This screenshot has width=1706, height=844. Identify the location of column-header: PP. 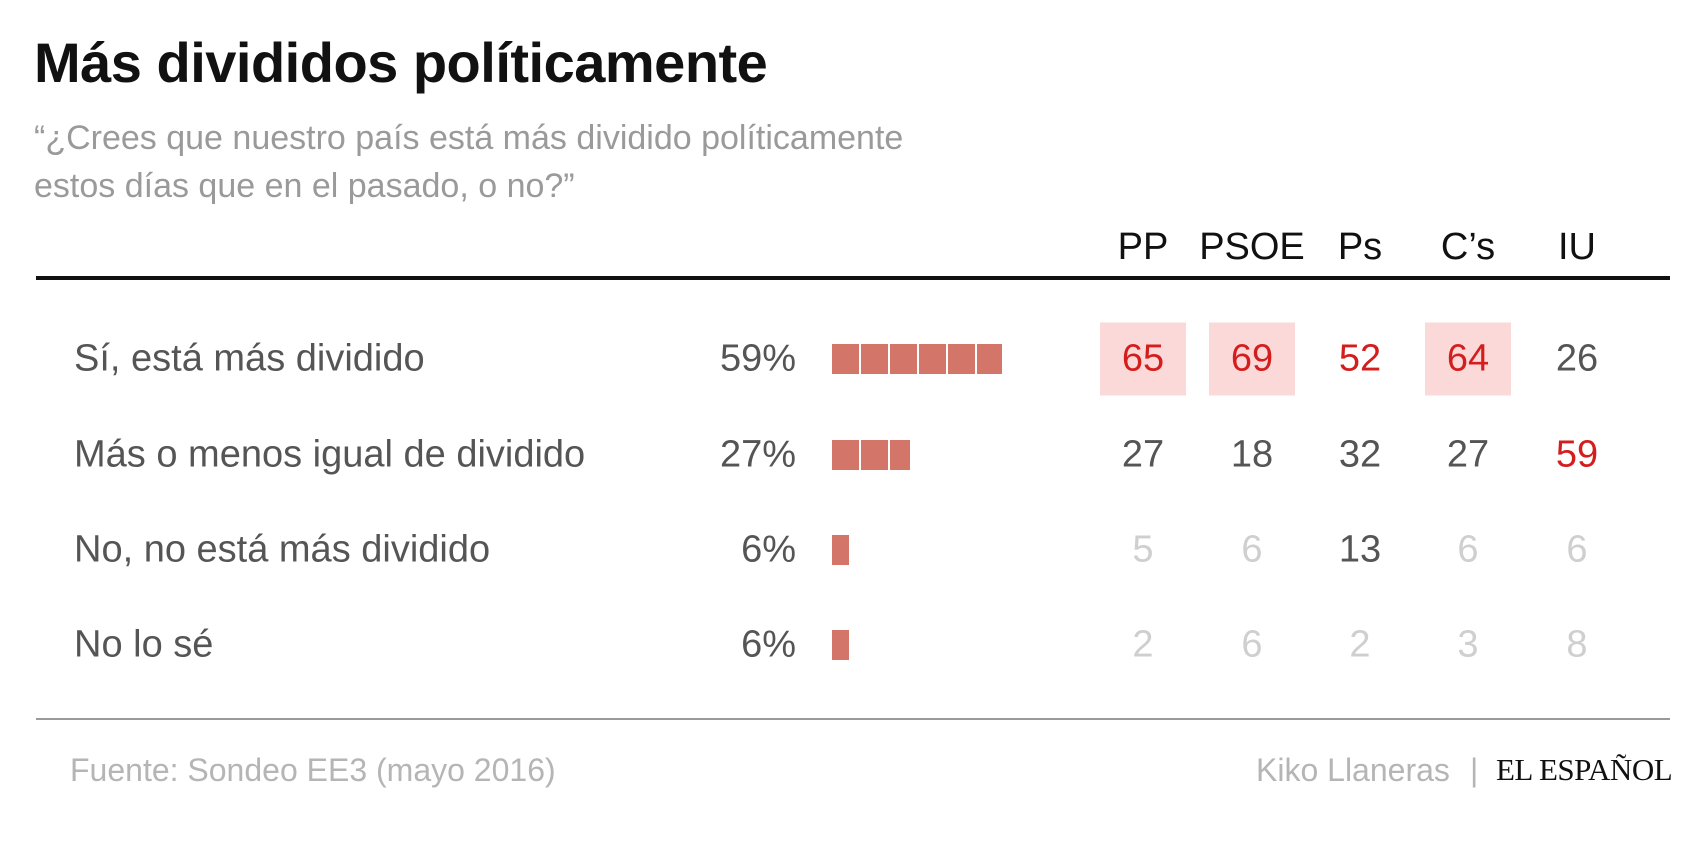
(1143, 247).